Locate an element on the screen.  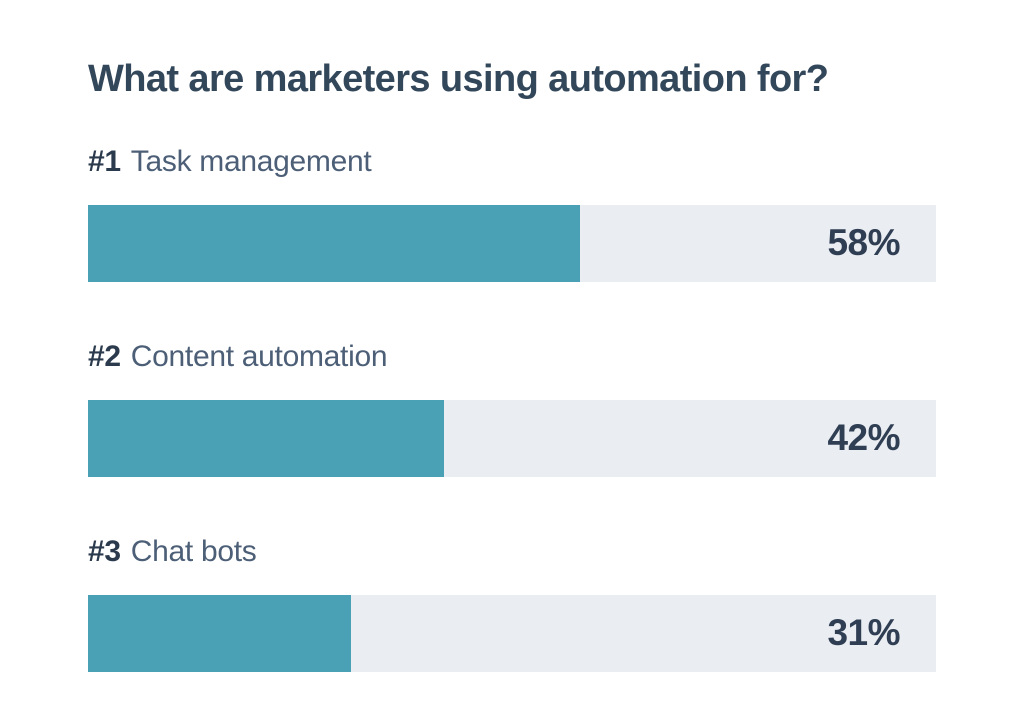
value-label: 58% is located at coordinates (863, 243).